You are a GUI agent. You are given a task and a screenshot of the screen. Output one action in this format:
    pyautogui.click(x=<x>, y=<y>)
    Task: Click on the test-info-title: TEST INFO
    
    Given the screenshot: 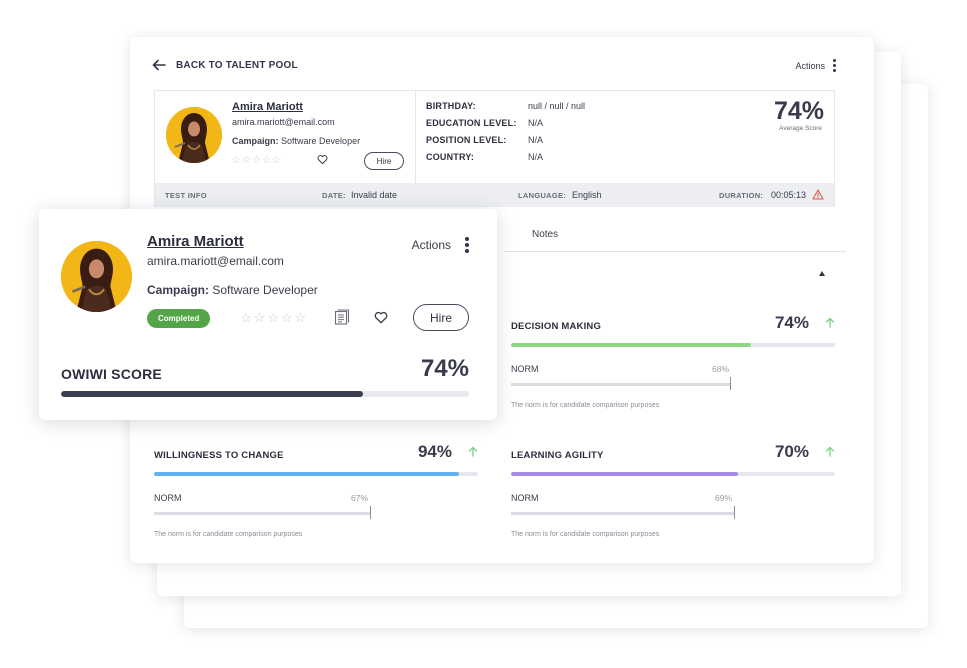 What is the action you would take?
    pyautogui.click(x=186, y=195)
    